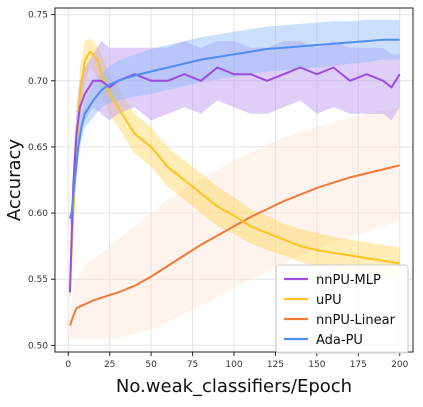  Describe the element at coordinates (233, 365) in the screenshot. I see `x-tick-label: 100` at that location.